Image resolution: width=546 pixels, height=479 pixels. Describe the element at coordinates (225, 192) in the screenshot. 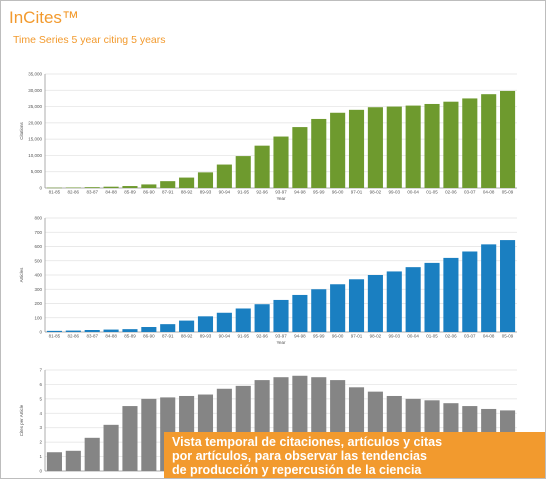

I see `x-tick-label: 90-94` at that location.